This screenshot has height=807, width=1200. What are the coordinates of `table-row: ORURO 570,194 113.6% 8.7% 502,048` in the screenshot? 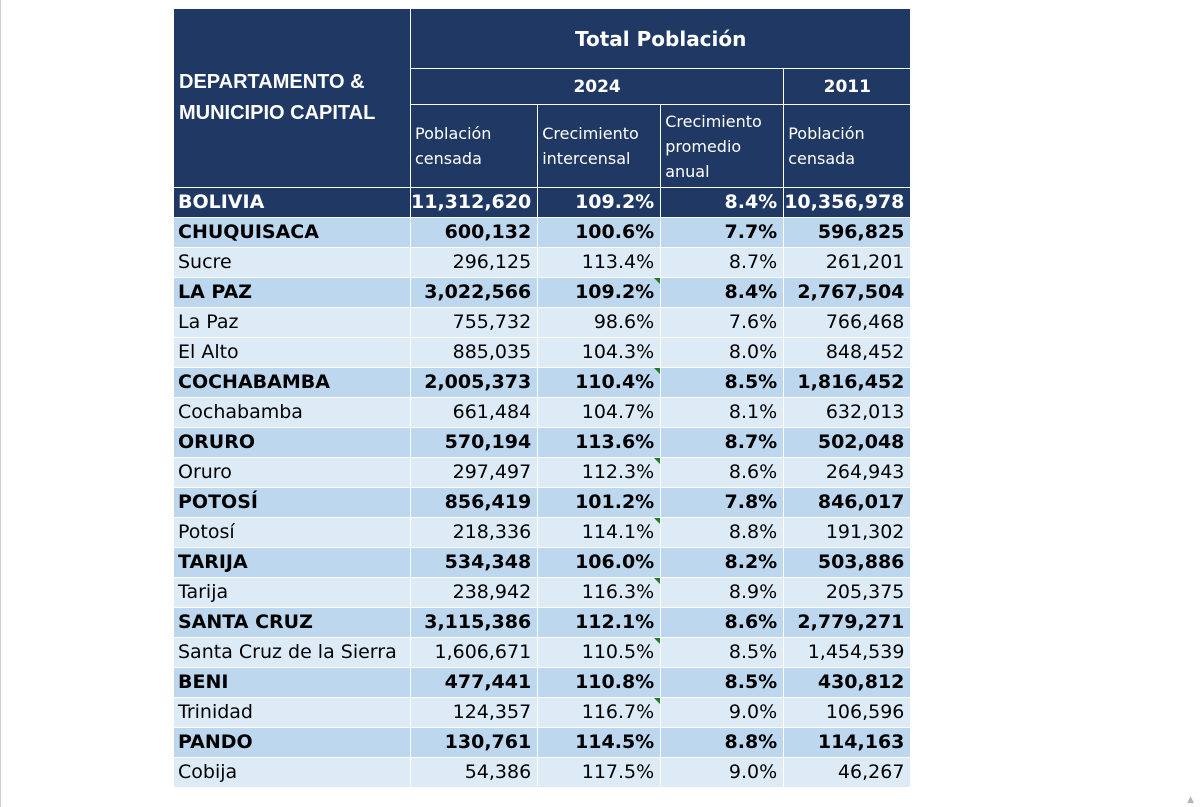 It's located at (542, 442).